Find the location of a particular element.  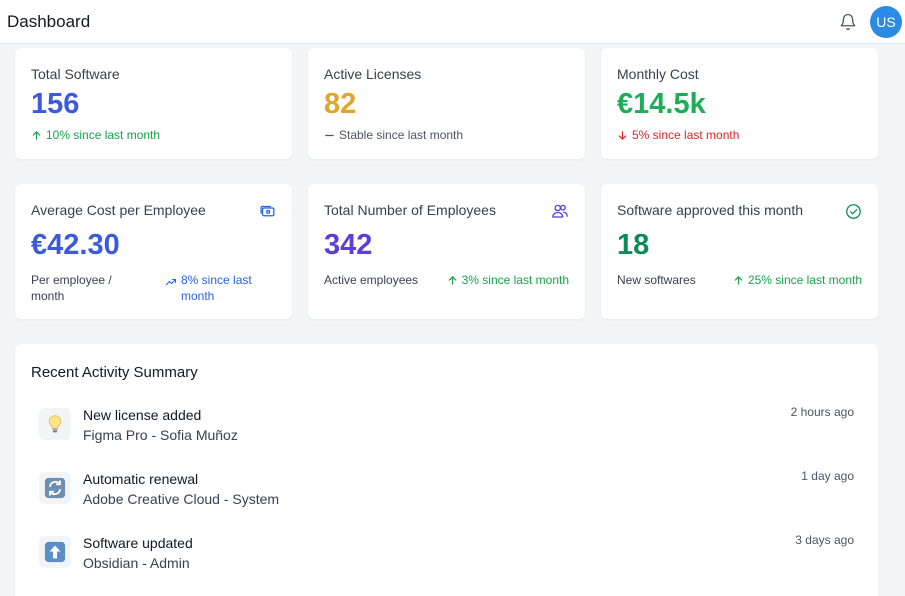

dash-icon is located at coordinates (329, 135).